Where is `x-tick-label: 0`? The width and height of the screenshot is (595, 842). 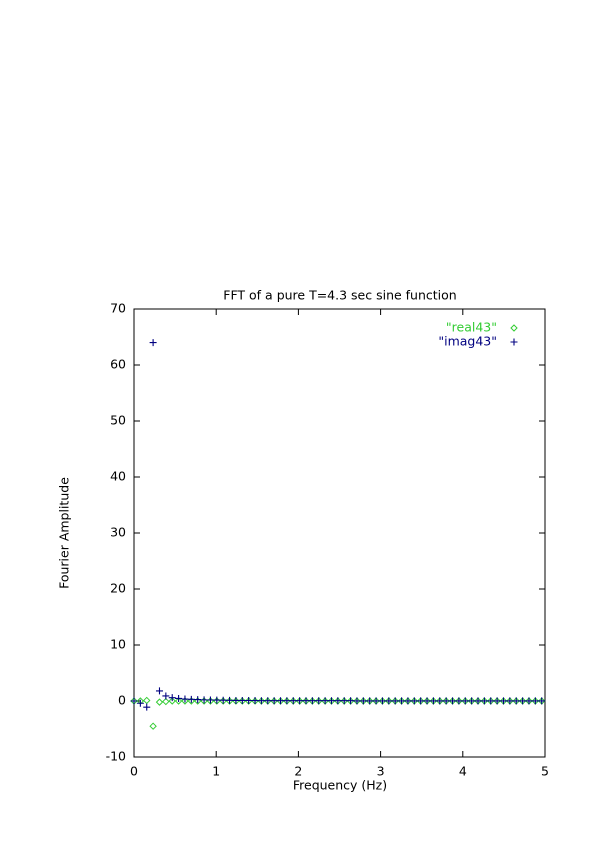 x-tick-label: 0 is located at coordinates (134, 771).